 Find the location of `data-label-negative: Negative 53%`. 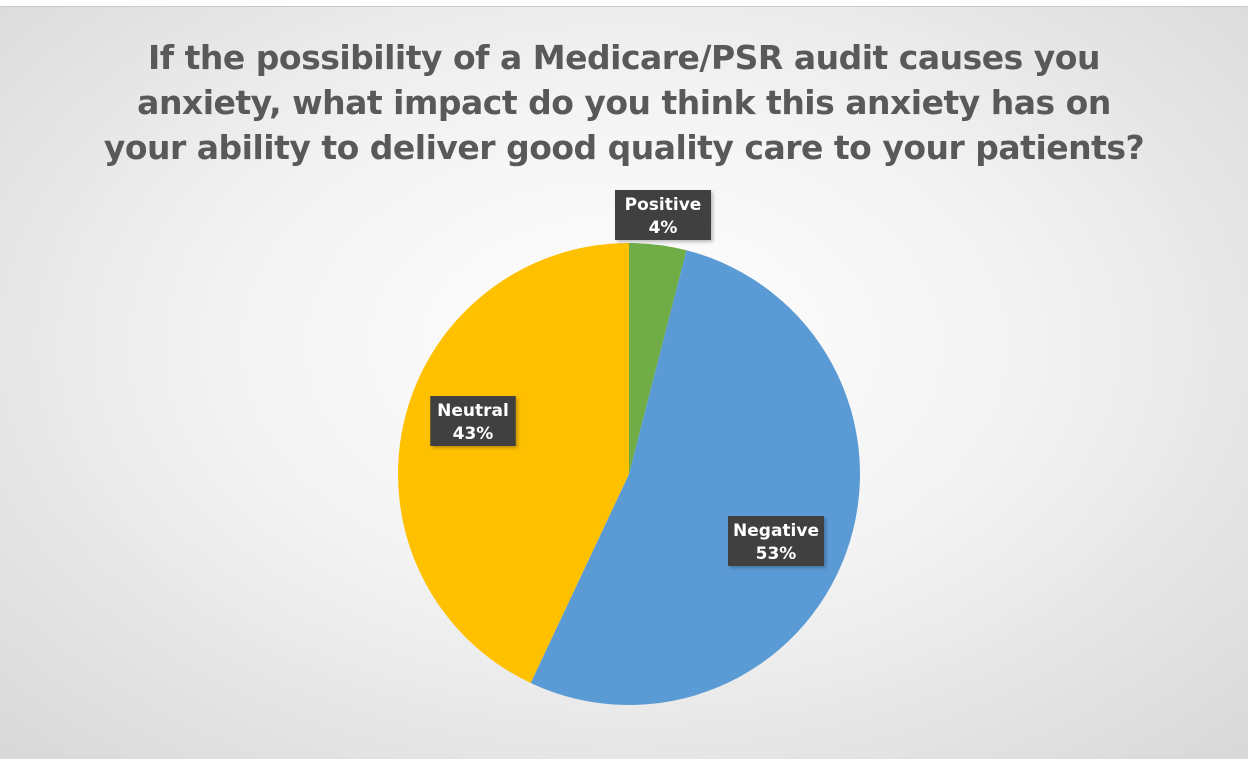

data-label-negative: Negative 53% is located at coordinates (776, 541).